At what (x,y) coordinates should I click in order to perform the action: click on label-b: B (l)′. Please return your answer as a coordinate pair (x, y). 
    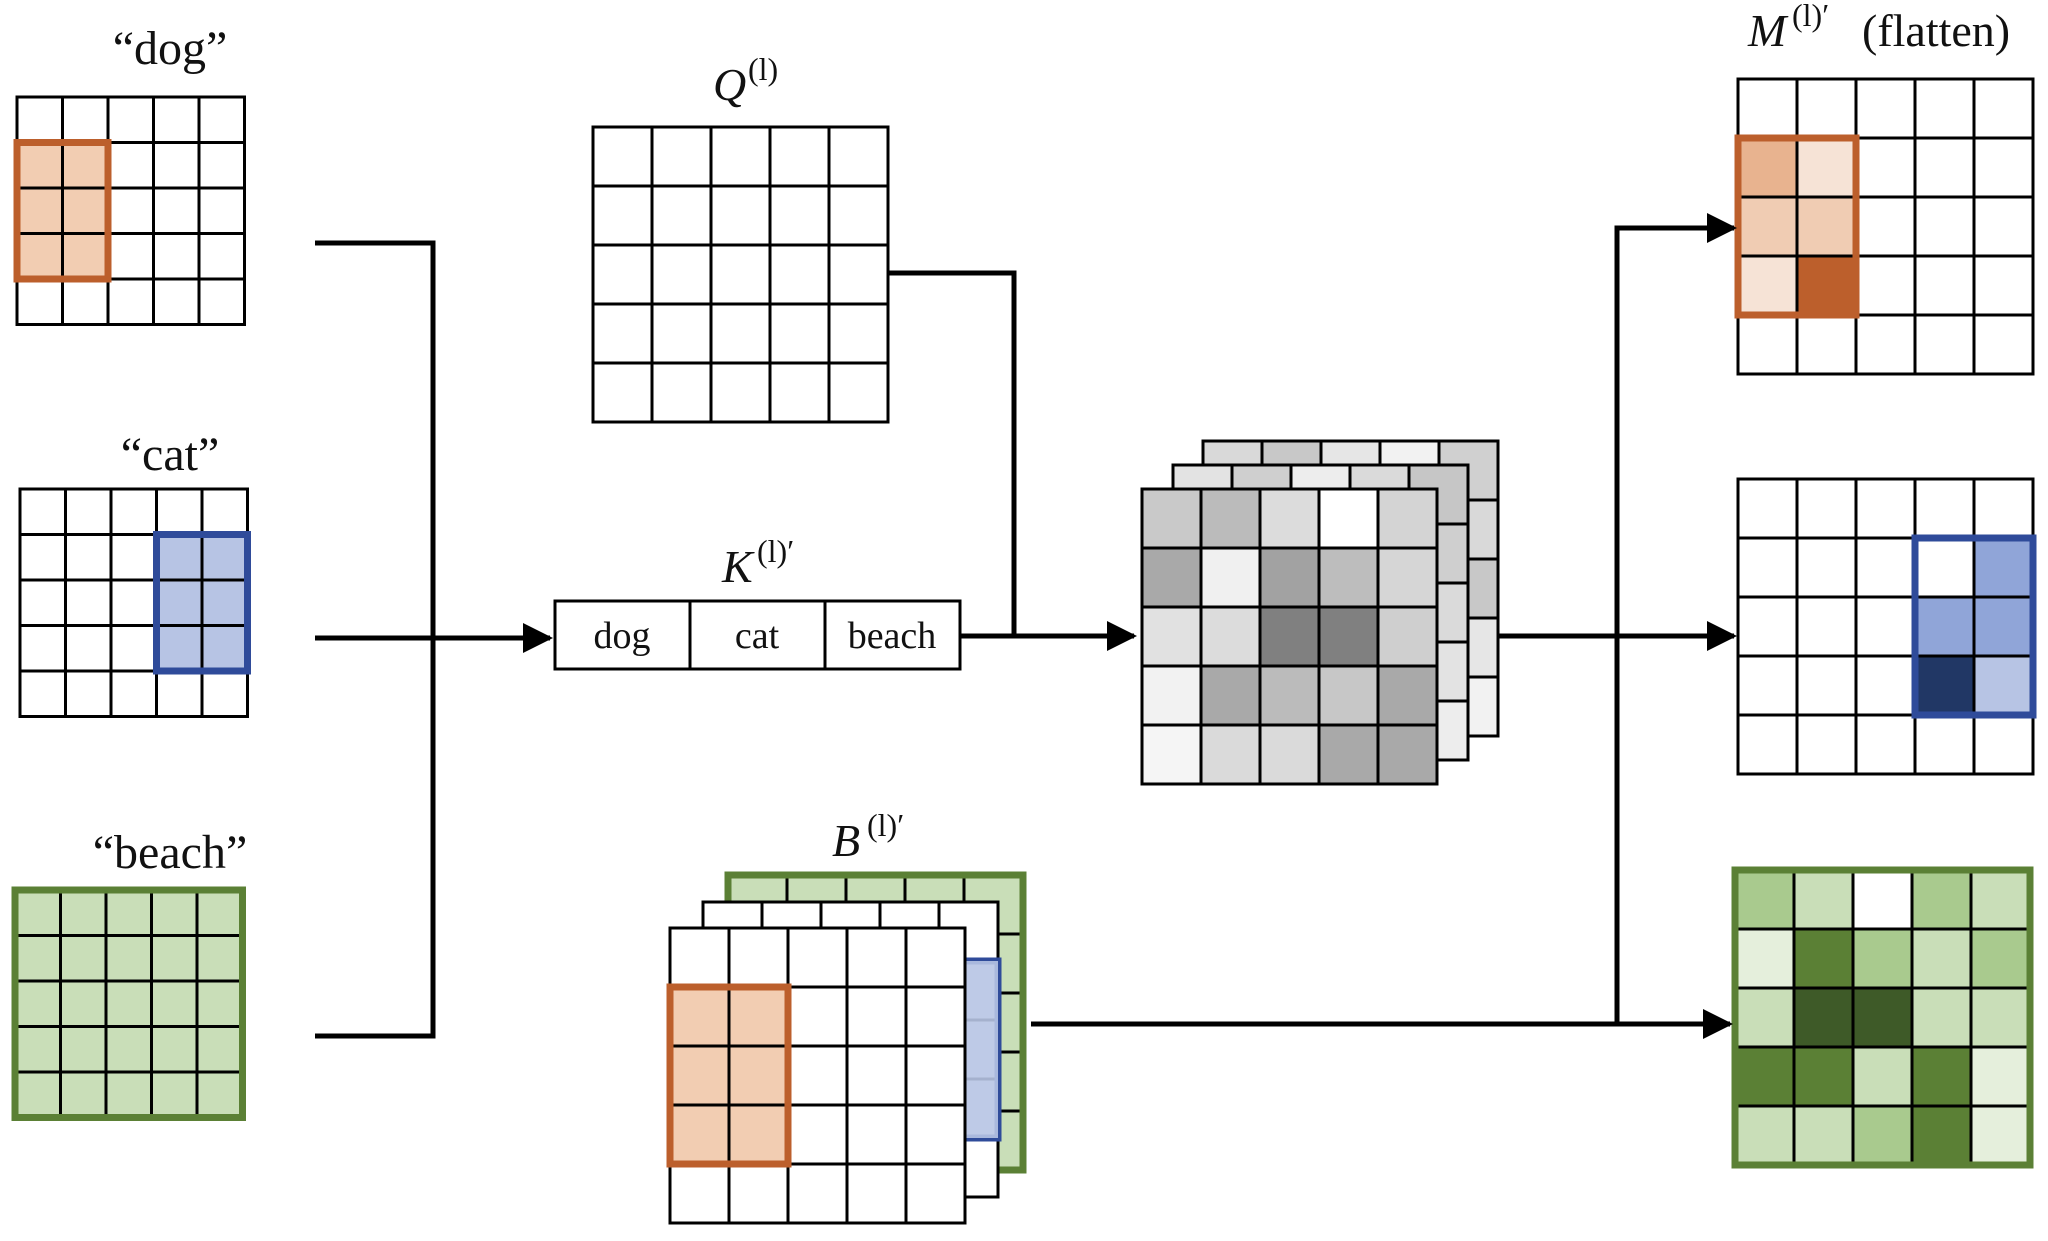
    Looking at the image, I should click on (868, 836).